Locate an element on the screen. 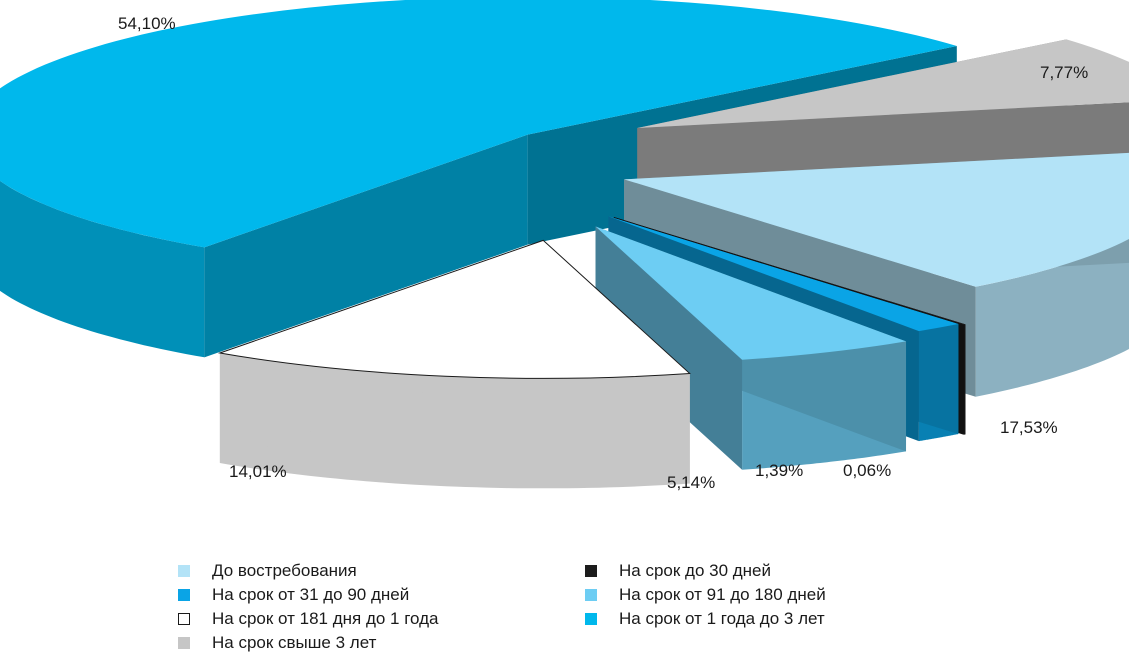 Image resolution: width=1129 pixels, height=664 pixels. slice-value-label: 17,53% is located at coordinates (1029, 427).